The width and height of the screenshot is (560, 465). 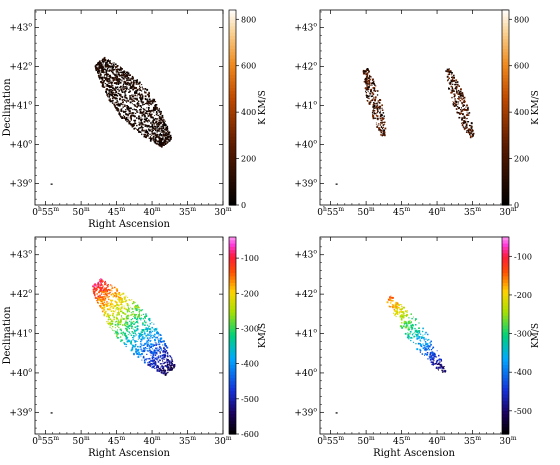 I want to click on y-tick-label: +43o, so click(x=20, y=28).